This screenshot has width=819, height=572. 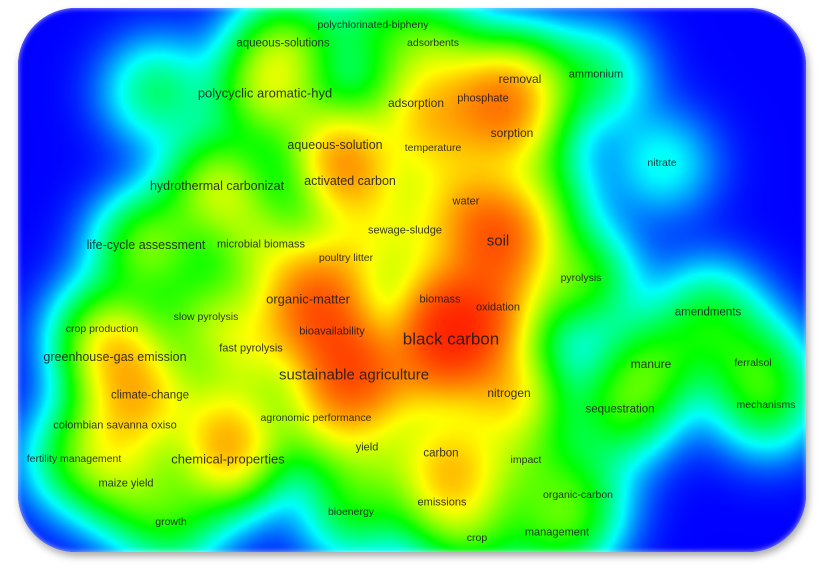 I want to click on keyword-label: agronomic performance, so click(x=316, y=417).